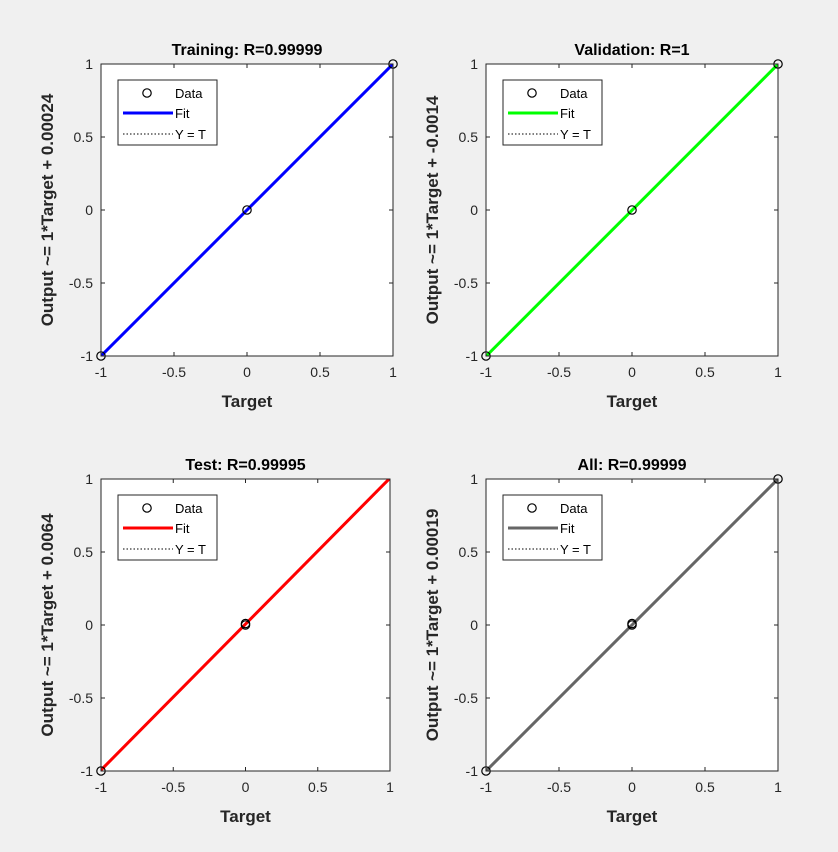 The image size is (838, 852). Describe the element at coordinates (632, 465) in the screenshot. I see `subplot-title: All: R=0.99999` at that location.